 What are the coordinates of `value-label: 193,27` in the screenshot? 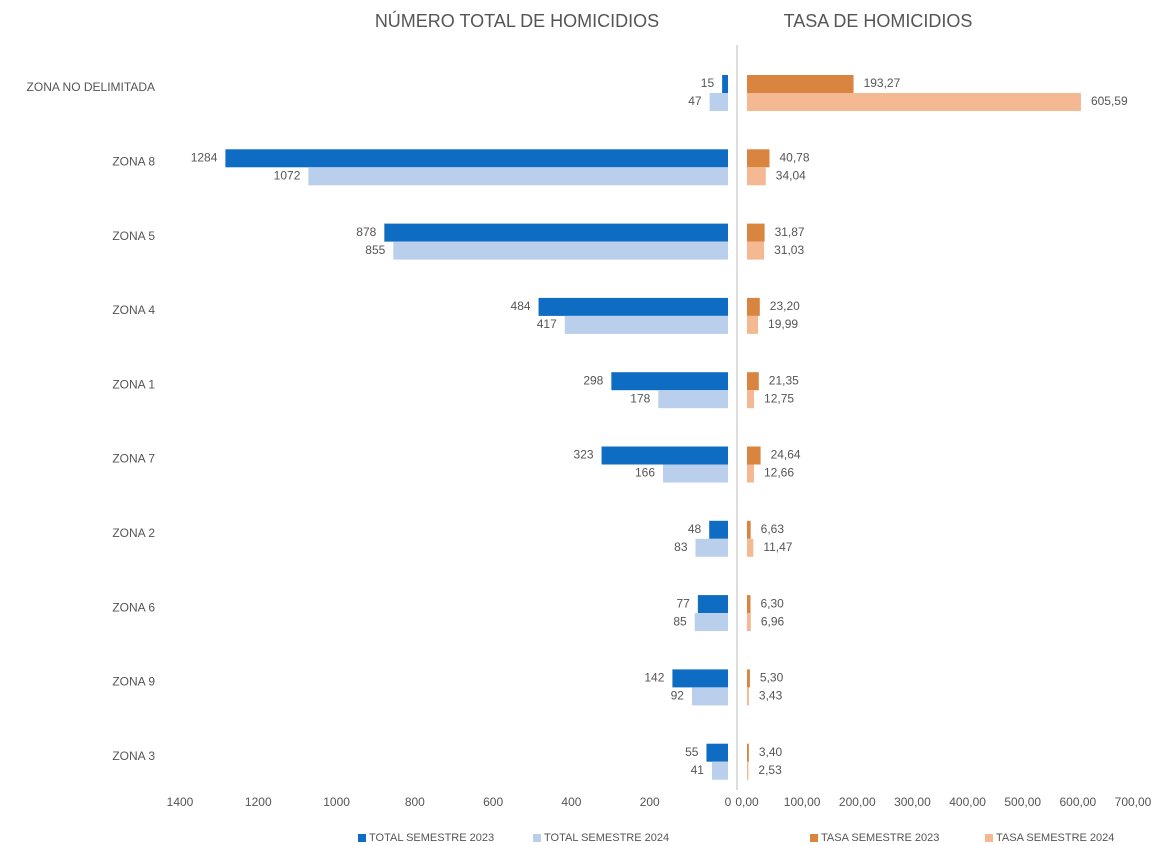 It's located at (882, 83).